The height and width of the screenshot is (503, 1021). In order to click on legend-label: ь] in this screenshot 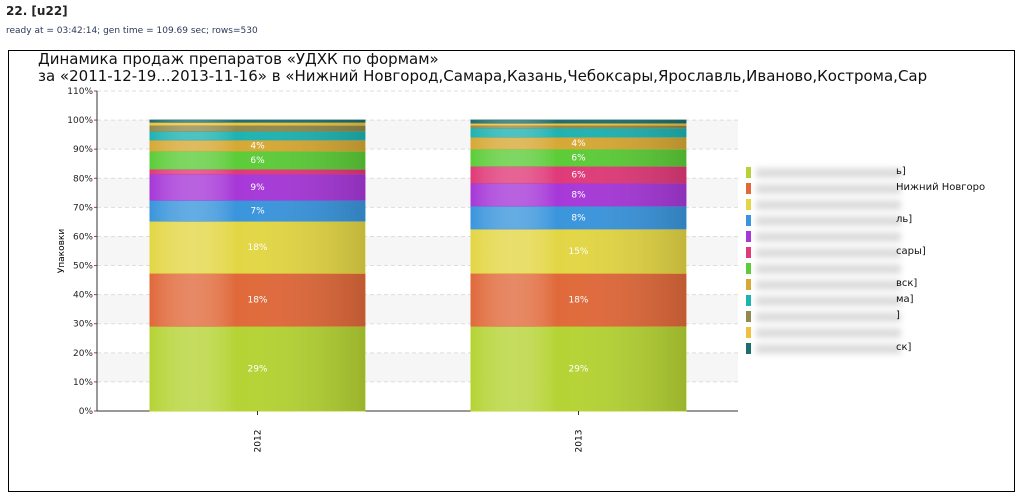, I will do `click(901, 171)`.